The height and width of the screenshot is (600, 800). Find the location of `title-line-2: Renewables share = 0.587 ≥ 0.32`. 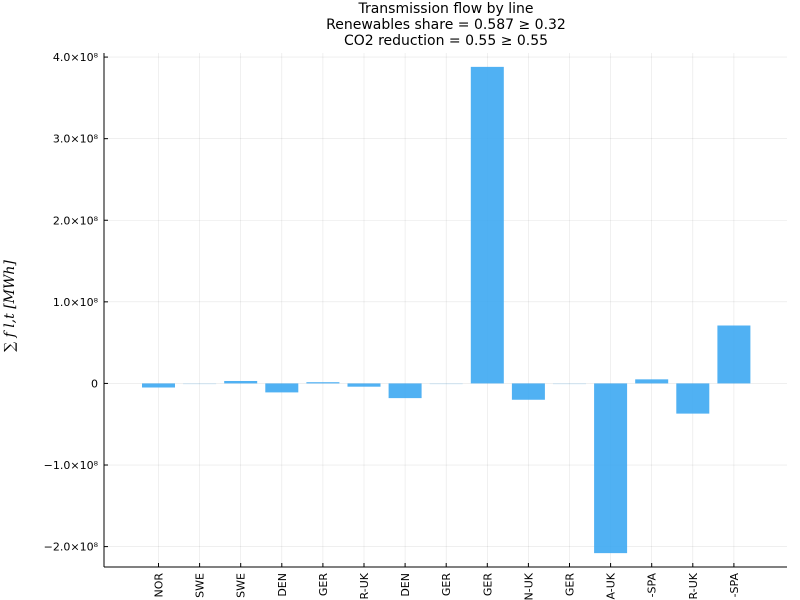

title-line-2: Renewables share = 0.587 ≥ 0.32 is located at coordinates (446, 25).